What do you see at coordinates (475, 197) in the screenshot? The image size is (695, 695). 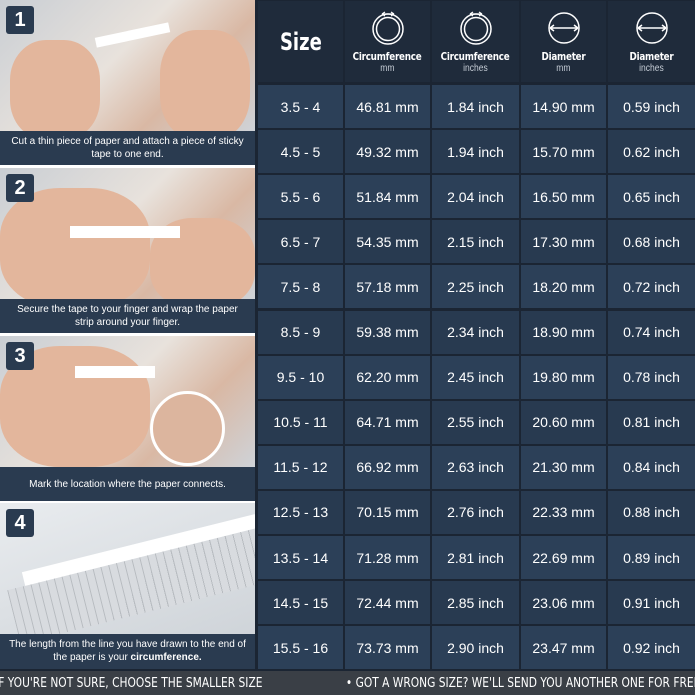 I see `measurement-cell: 2.04 inch` at bounding box center [475, 197].